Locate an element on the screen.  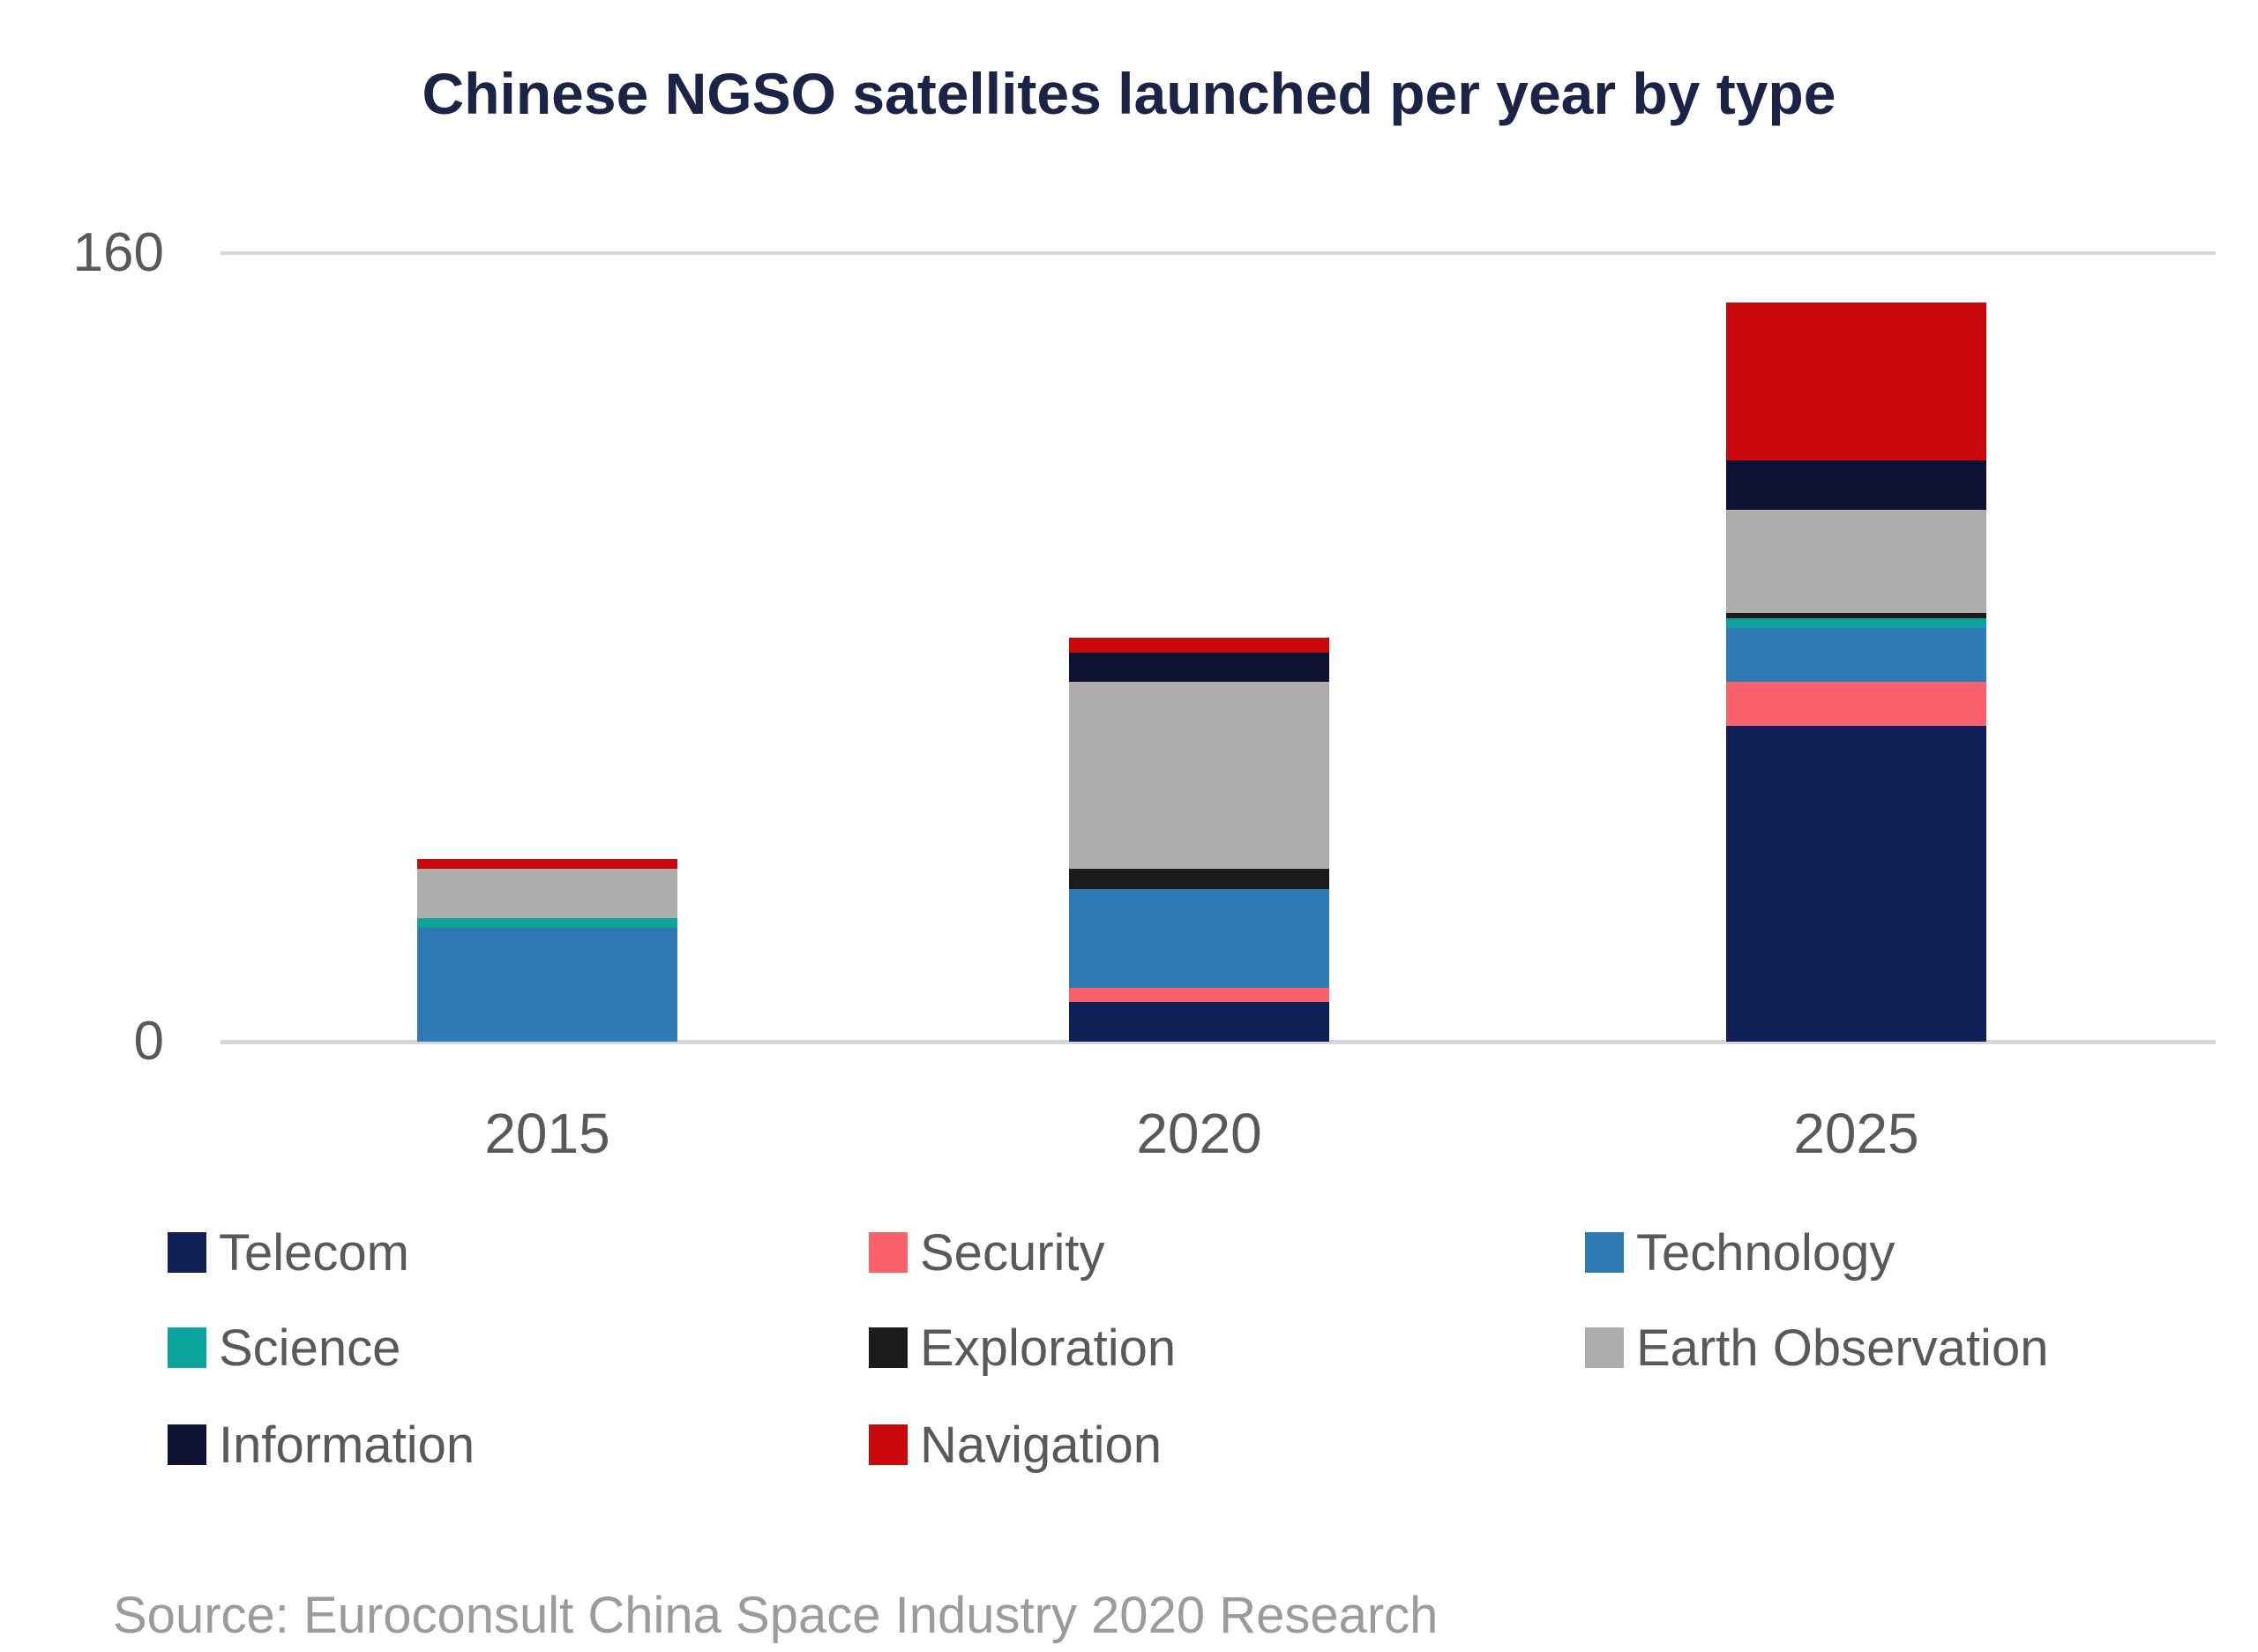
legend-item-navigation: Navigation is located at coordinates (1016, 1445).